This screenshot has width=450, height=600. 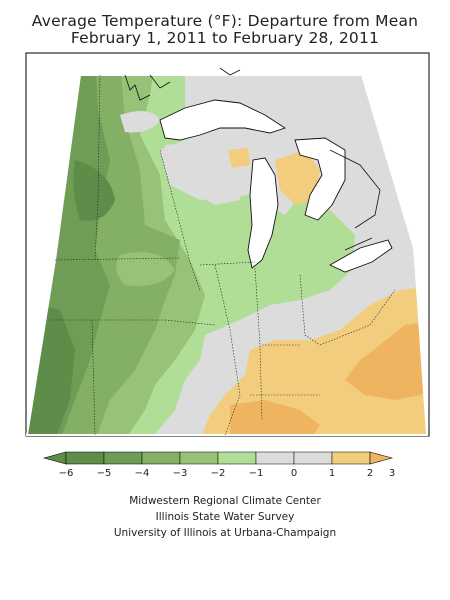 I want to click on legend-tick-labels: −6 −5 −4 −3 −2 −1 0 1 2 3, so click(x=227, y=473).